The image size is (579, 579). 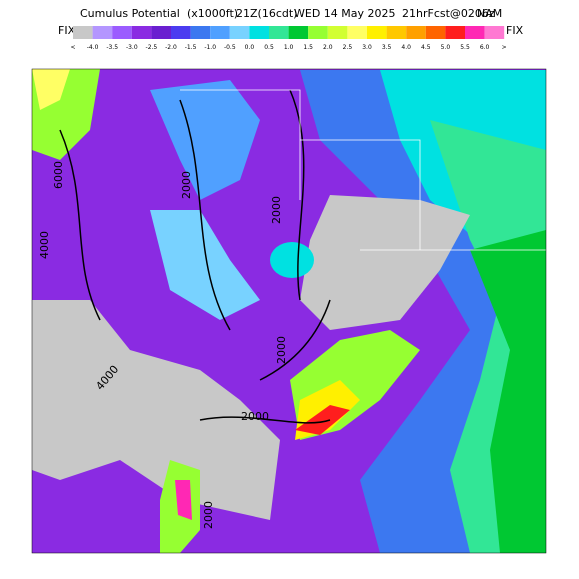 I want to click on contour-label: 6000, so click(x=58, y=175).